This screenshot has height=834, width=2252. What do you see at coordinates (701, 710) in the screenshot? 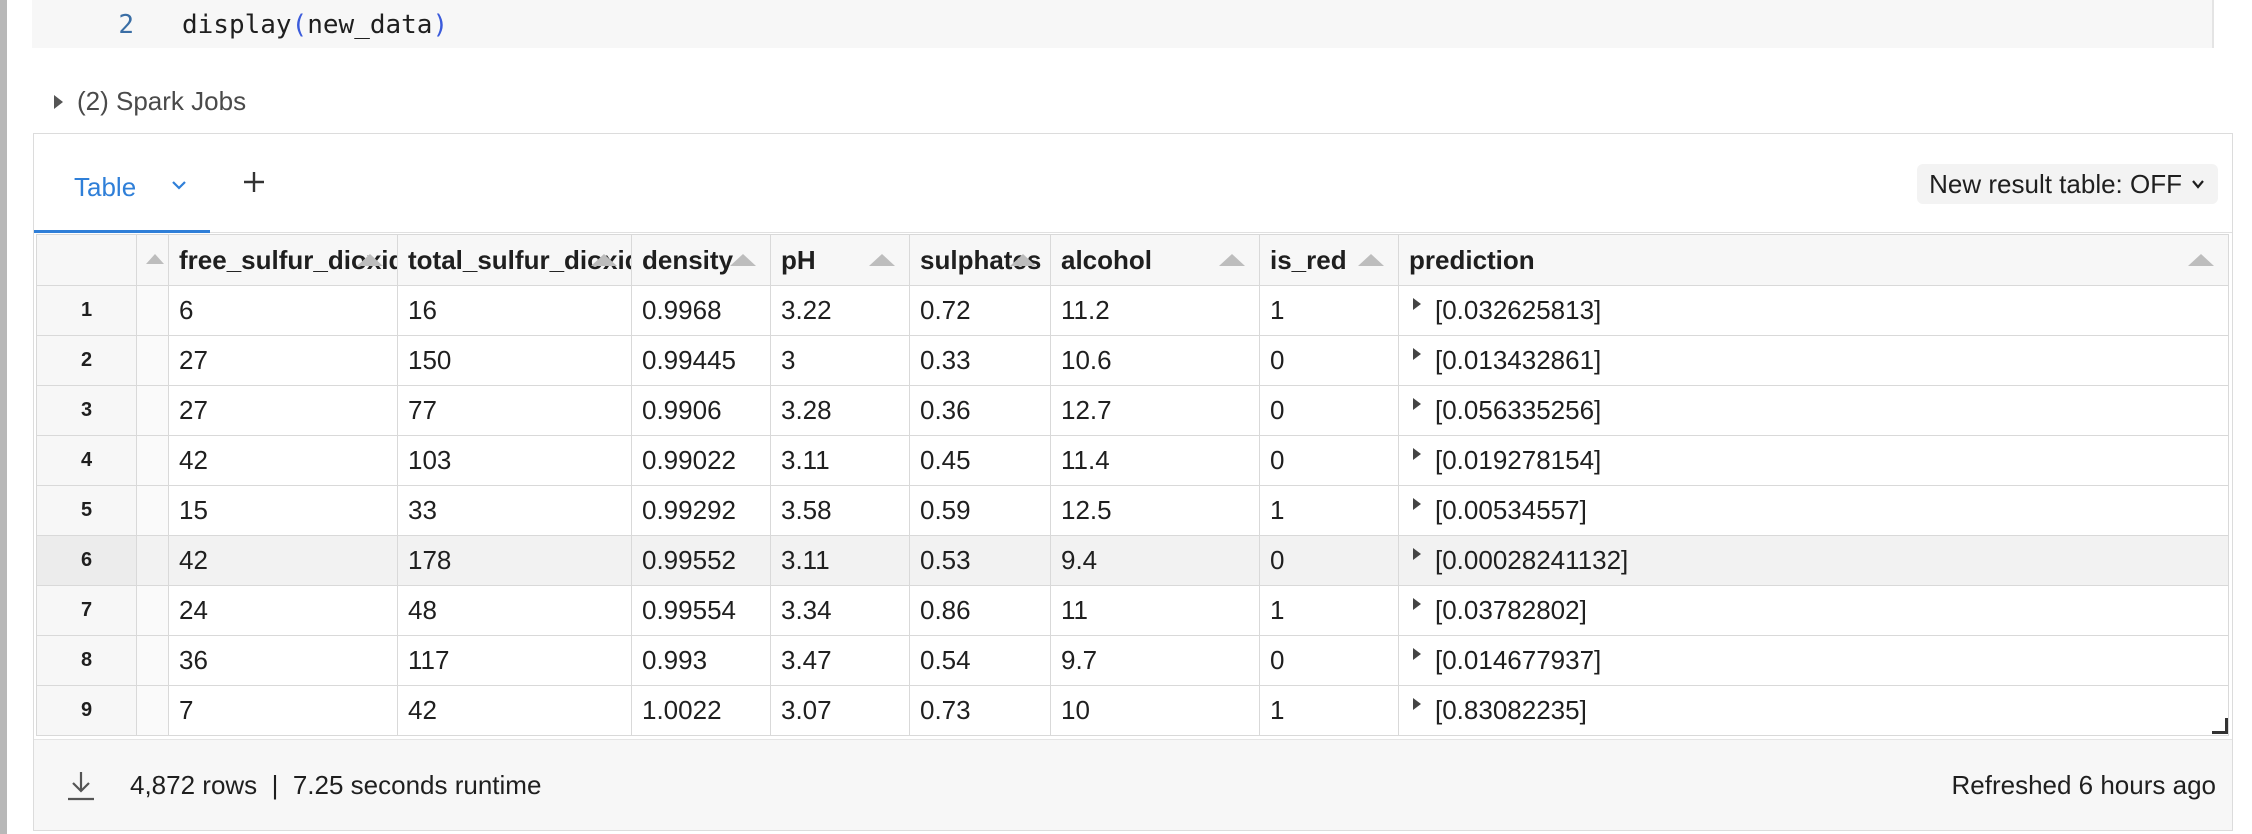
I see `table-cell: 1.0022` at bounding box center [701, 710].